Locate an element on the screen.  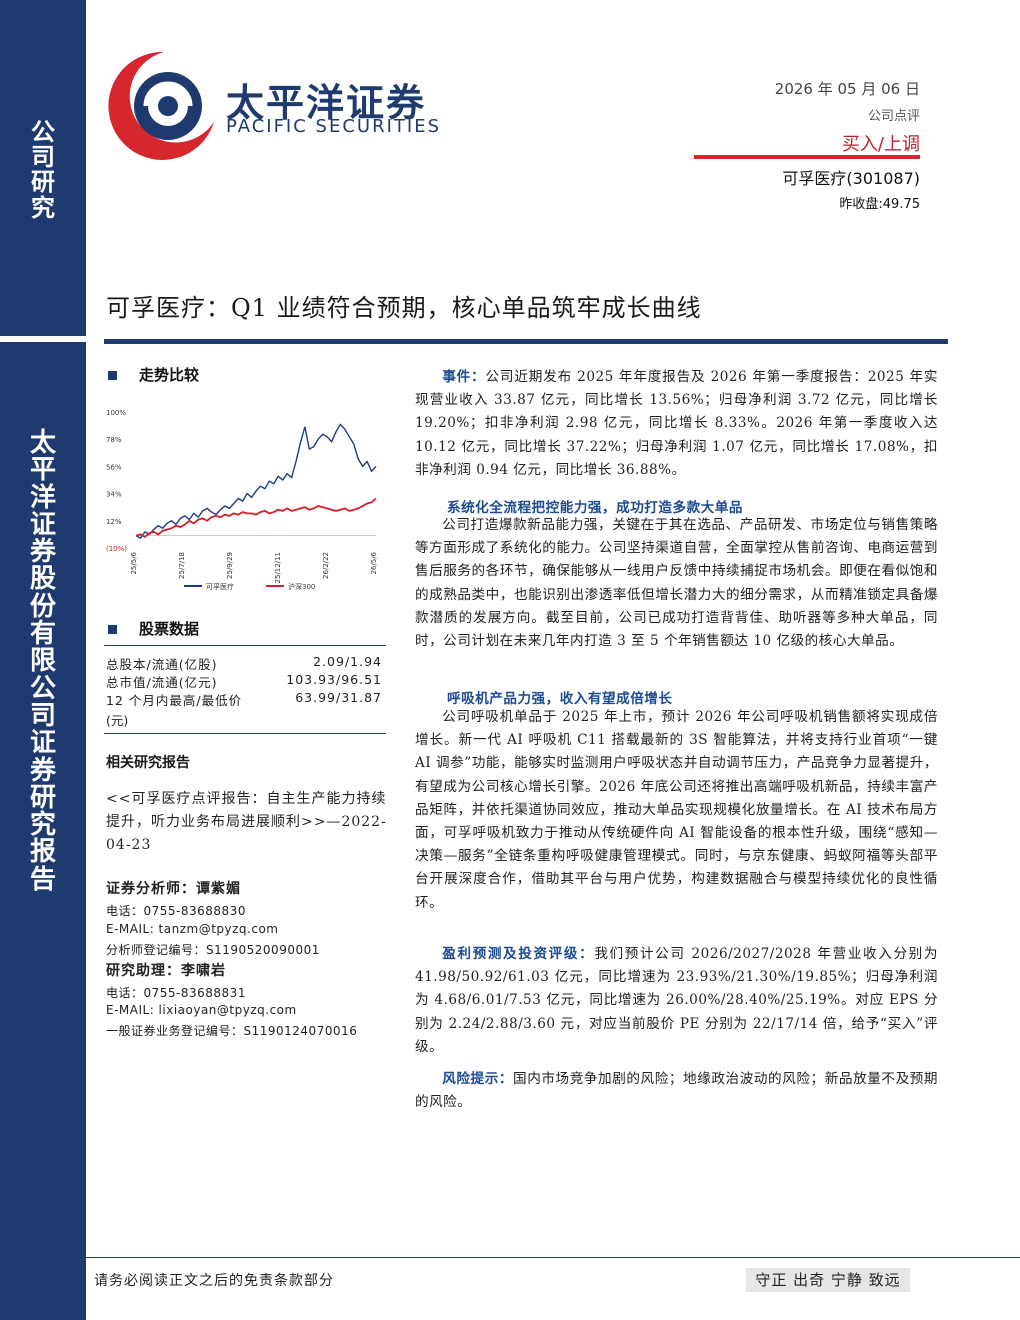
sidebar-char: 告 is located at coordinates (42, 879).